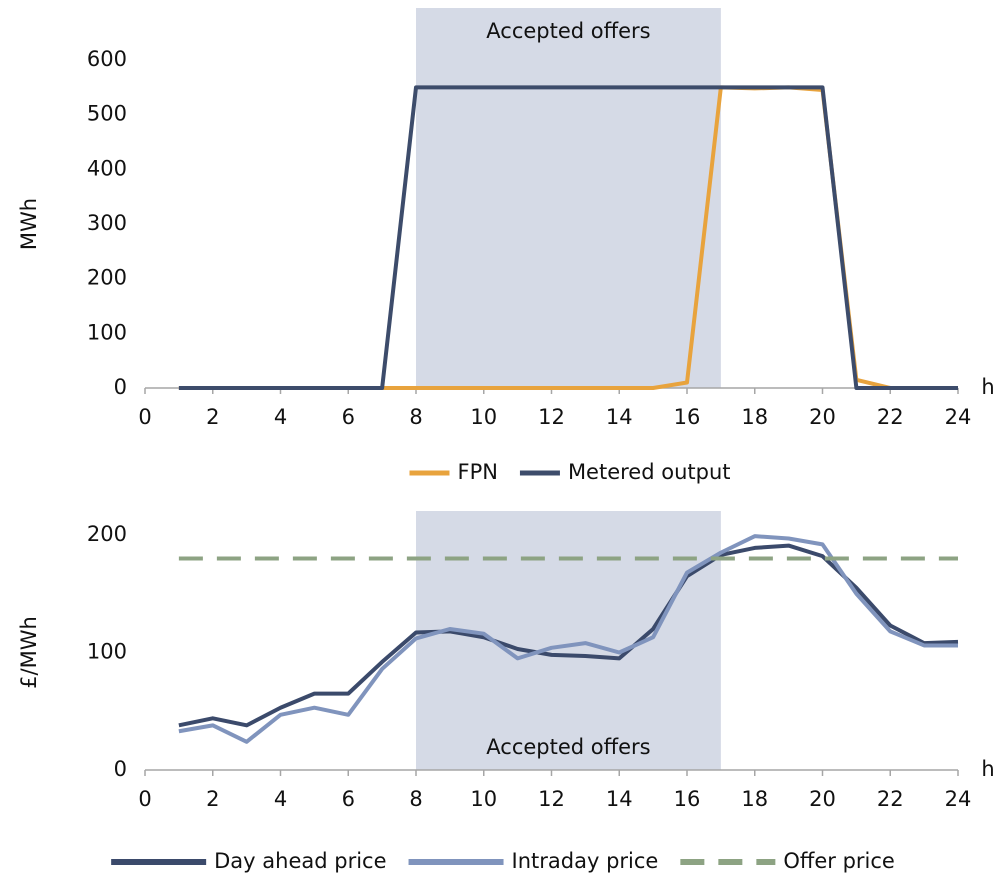 This screenshot has width=1007, height=883. Describe the element at coordinates (649, 472) in the screenshot. I see `legend-label: Metered output` at that location.